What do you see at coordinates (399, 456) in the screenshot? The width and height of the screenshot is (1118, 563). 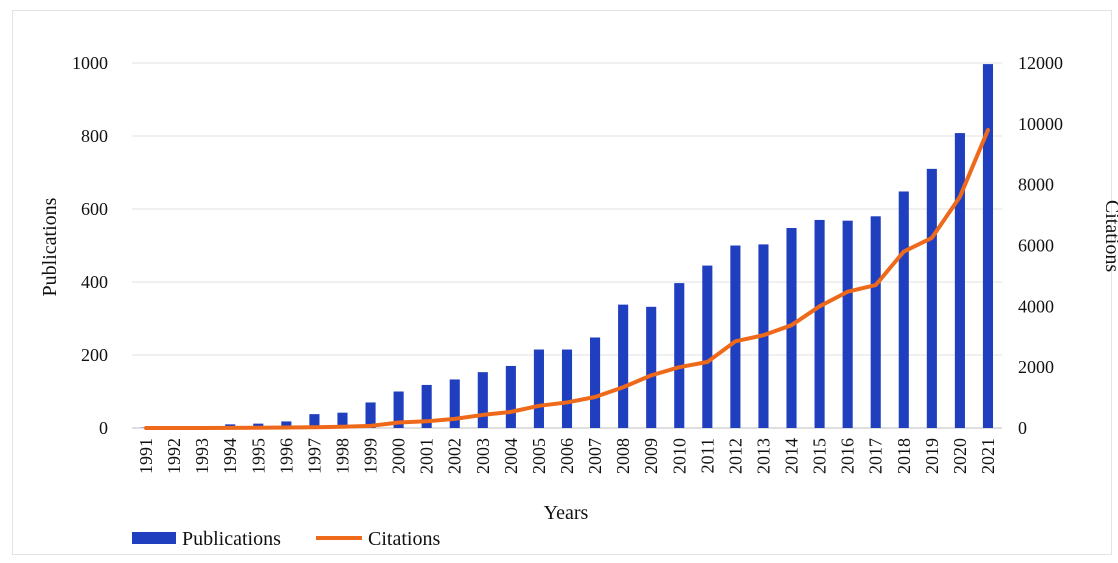 I see `x-tick-label: 2000` at bounding box center [399, 456].